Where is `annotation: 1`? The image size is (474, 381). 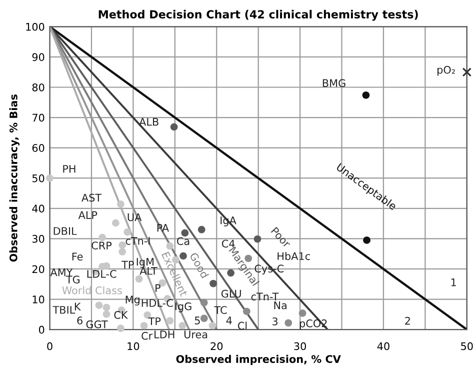
annotation: 1 is located at coordinates (453, 282).